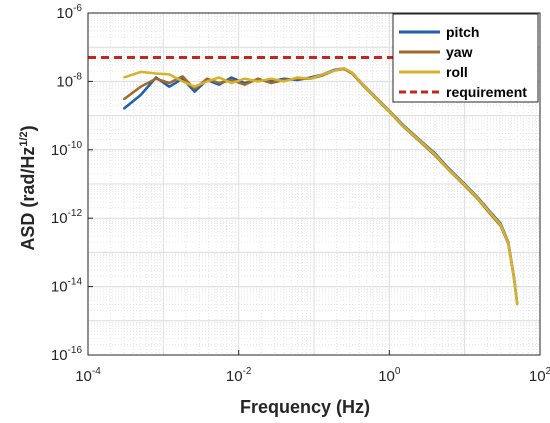 The height and width of the screenshot is (423, 550). What do you see at coordinates (77, 76) in the screenshot?
I see `y-tick-exponent: -8` at bounding box center [77, 76].